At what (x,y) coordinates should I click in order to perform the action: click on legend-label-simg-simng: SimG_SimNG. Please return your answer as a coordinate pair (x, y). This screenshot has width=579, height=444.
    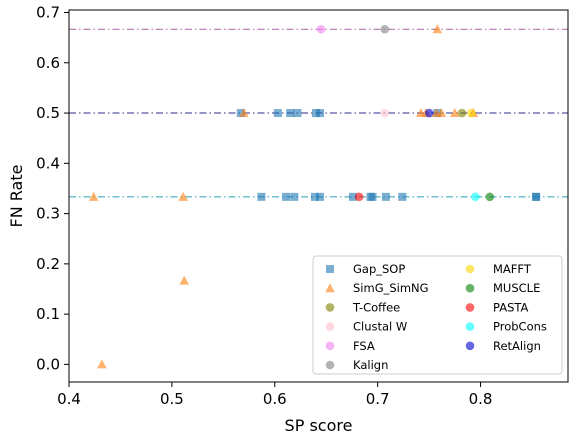
    Looking at the image, I should click on (391, 288).